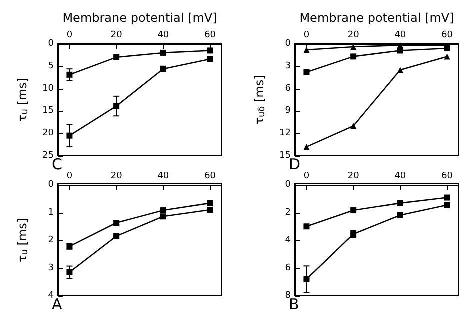 This screenshot has width=474, height=324. I want to click on y-tick-label: 25, so click(48, 156).